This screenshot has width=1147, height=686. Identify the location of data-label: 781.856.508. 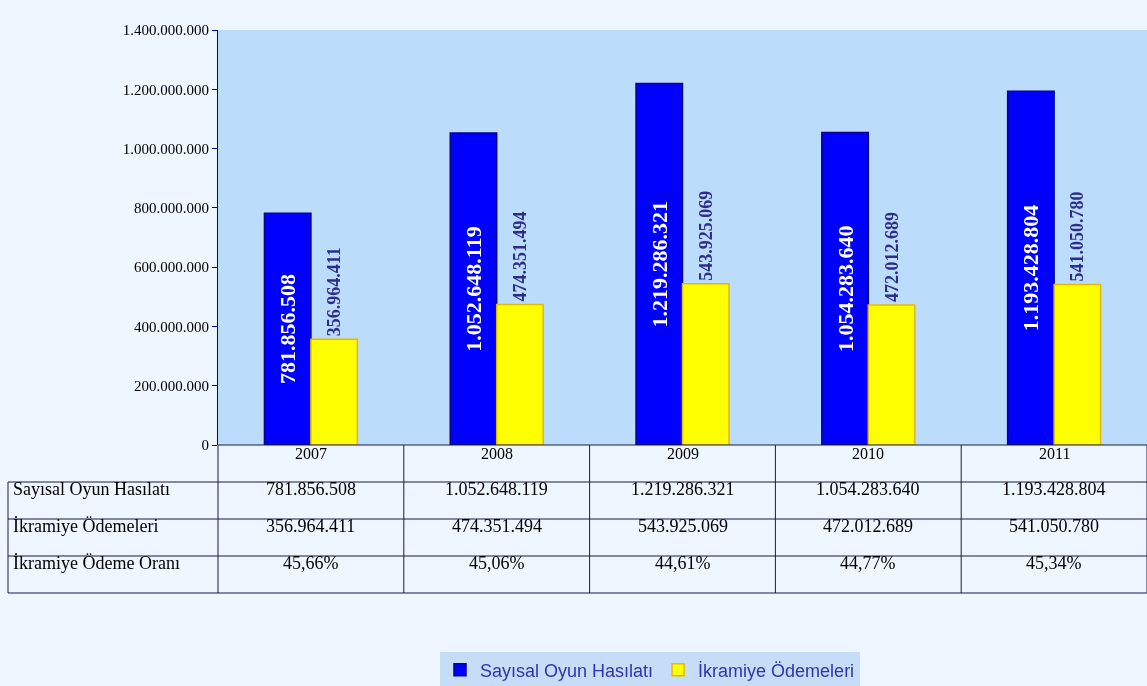
(311, 489).